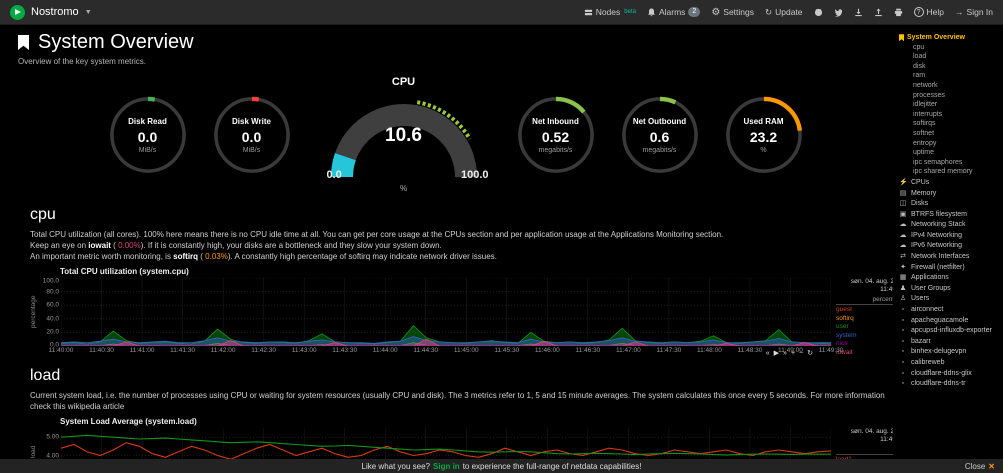 The image size is (1003, 473). I want to click on import-snapshot-button, so click(858, 12).